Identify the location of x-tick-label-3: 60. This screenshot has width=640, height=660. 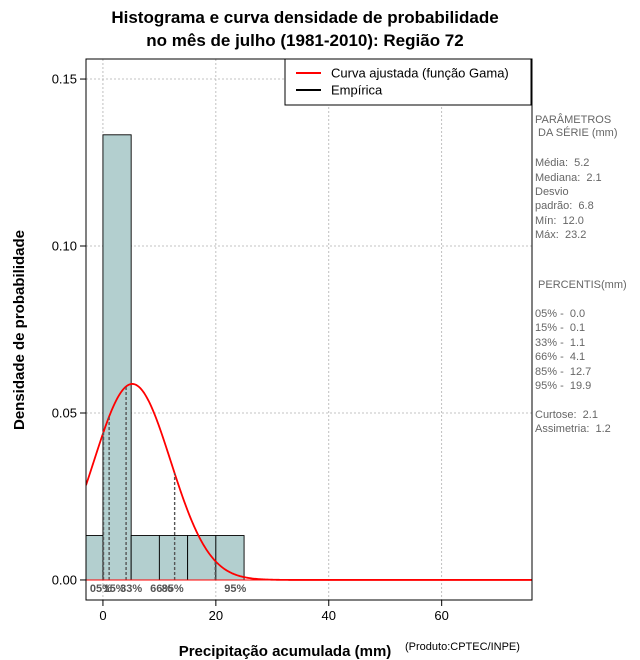
(441, 615).